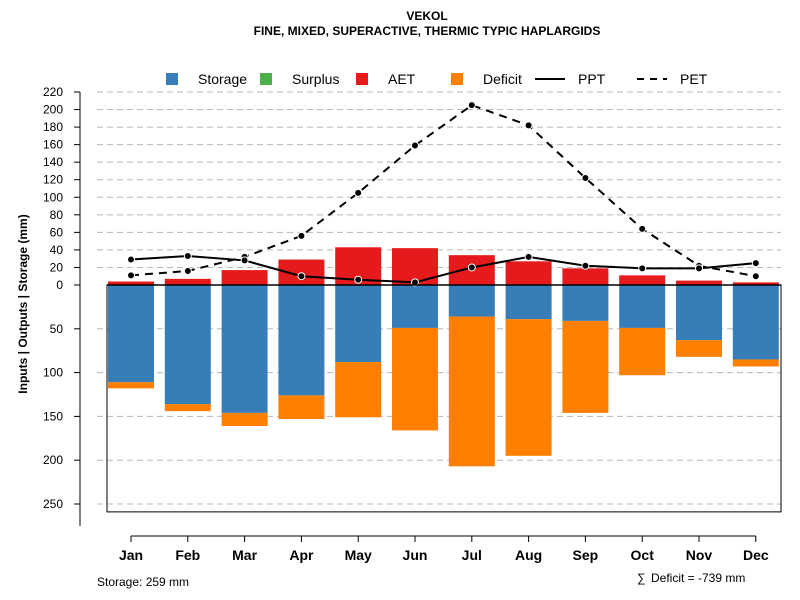 The width and height of the screenshot is (800, 600). What do you see at coordinates (187, 345) in the screenshot?
I see `storage-bar-feb` at bounding box center [187, 345].